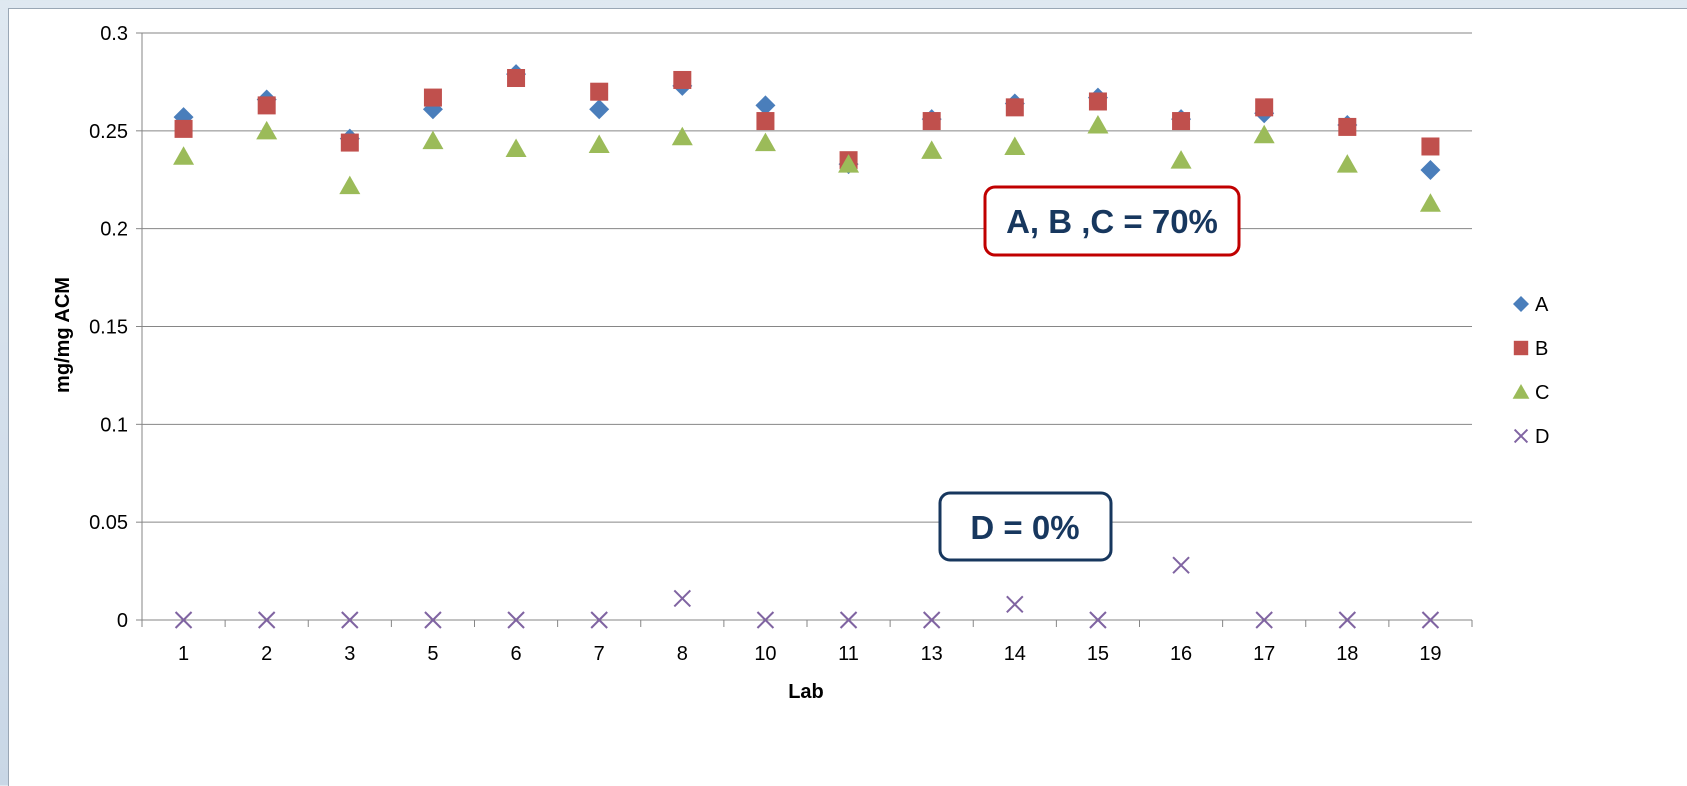 The width and height of the screenshot is (1687, 786). I want to click on y-tick-label: 0.05, so click(108, 523).